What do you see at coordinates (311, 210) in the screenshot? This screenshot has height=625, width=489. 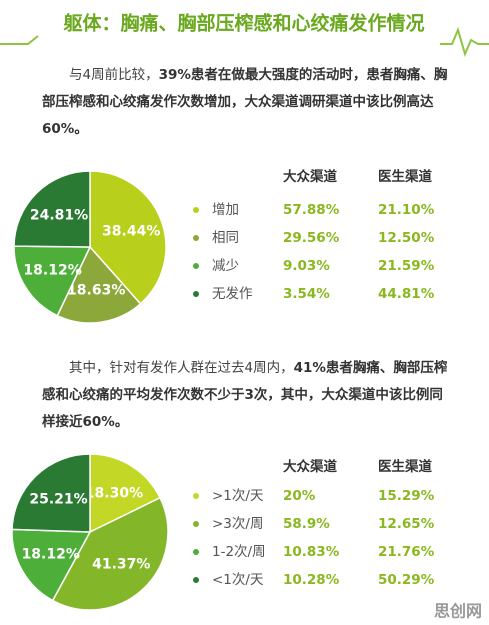 I see `table-value: 57.88%` at bounding box center [311, 210].